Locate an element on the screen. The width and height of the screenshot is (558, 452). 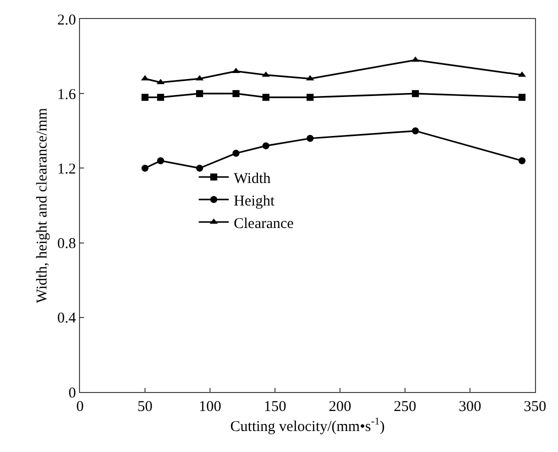
x-tick-label: 300 is located at coordinates (470, 407).